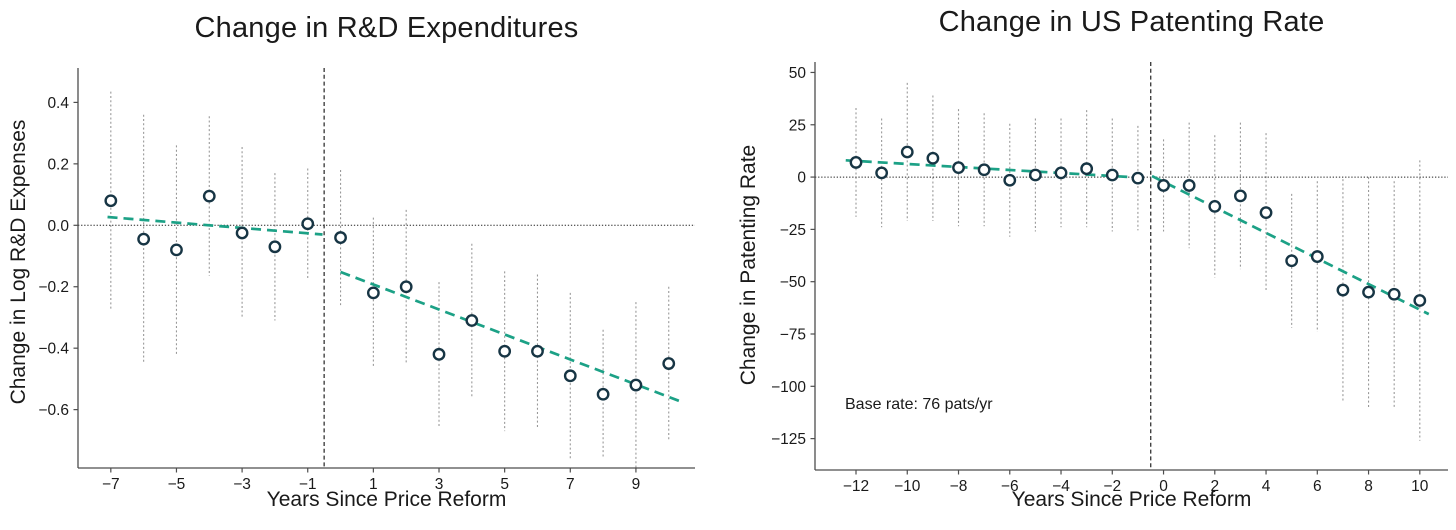 This screenshot has width=1456, height=530. Describe the element at coordinates (1420, 486) in the screenshot. I see `x-tick-label: 10` at that location.